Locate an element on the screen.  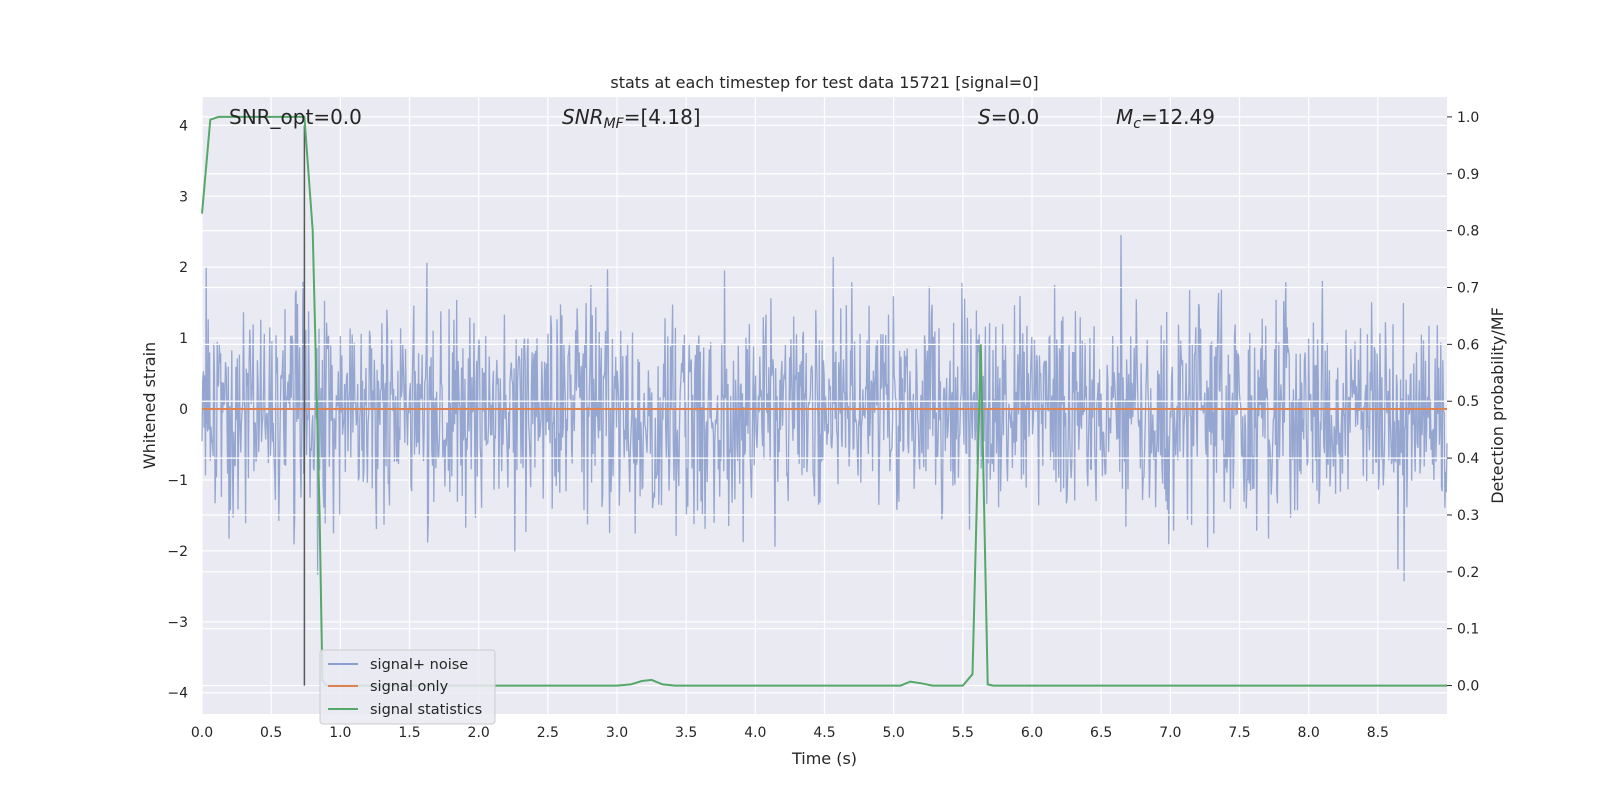
right-y-tick-label: 0.1 is located at coordinates (1468, 630).